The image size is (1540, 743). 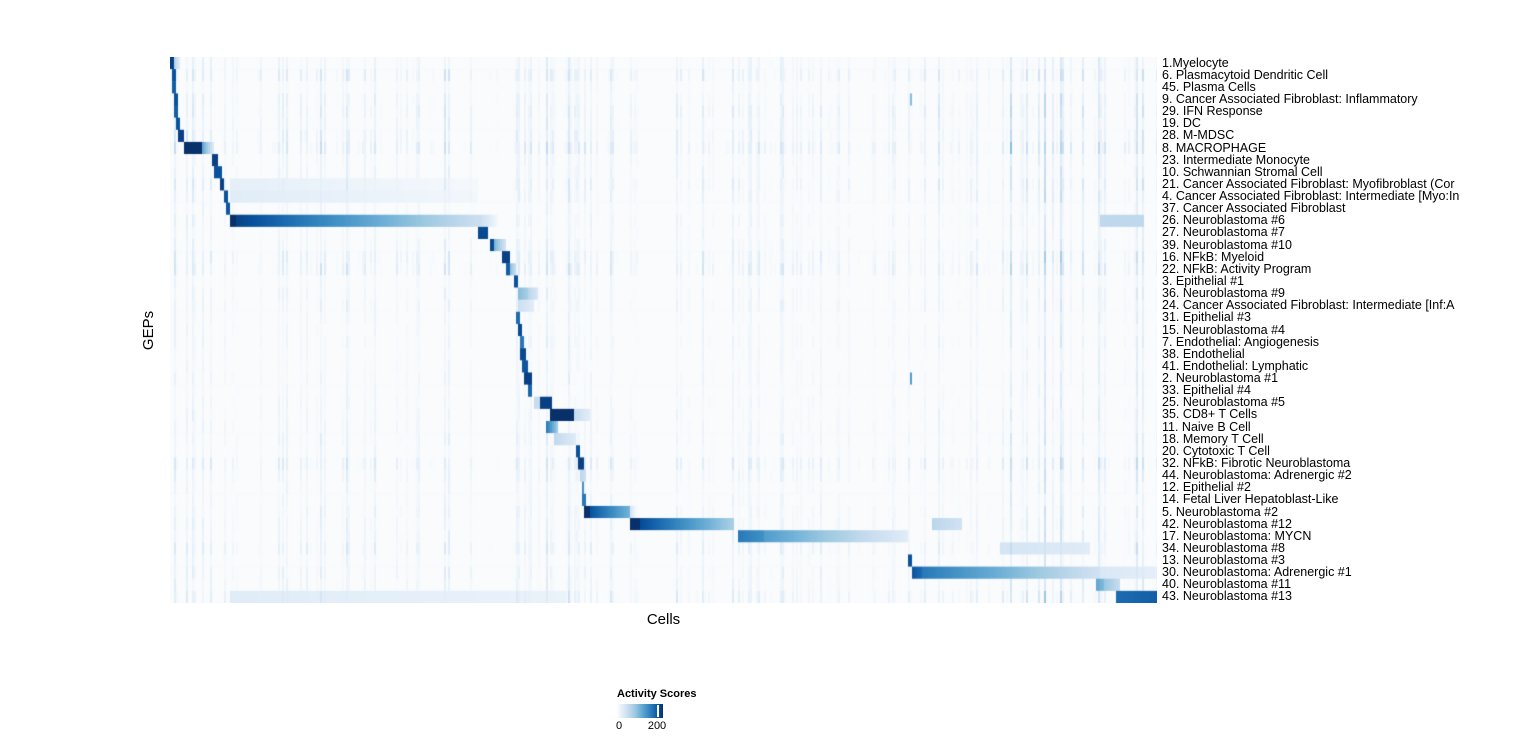 What do you see at coordinates (1214, 147) in the screenshot?
I see `row-label: 8. MACROPHAGE` at bounding box center [1214, 147].